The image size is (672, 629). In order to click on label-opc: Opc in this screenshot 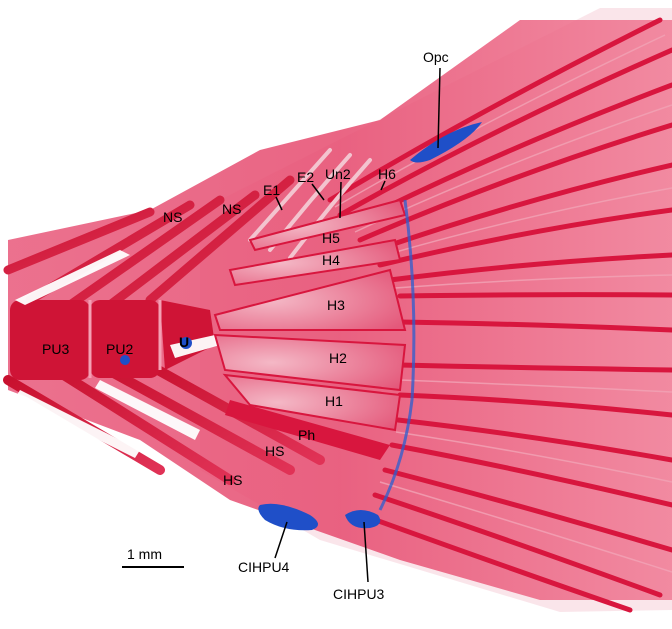, I will do `click(436, 57)`.